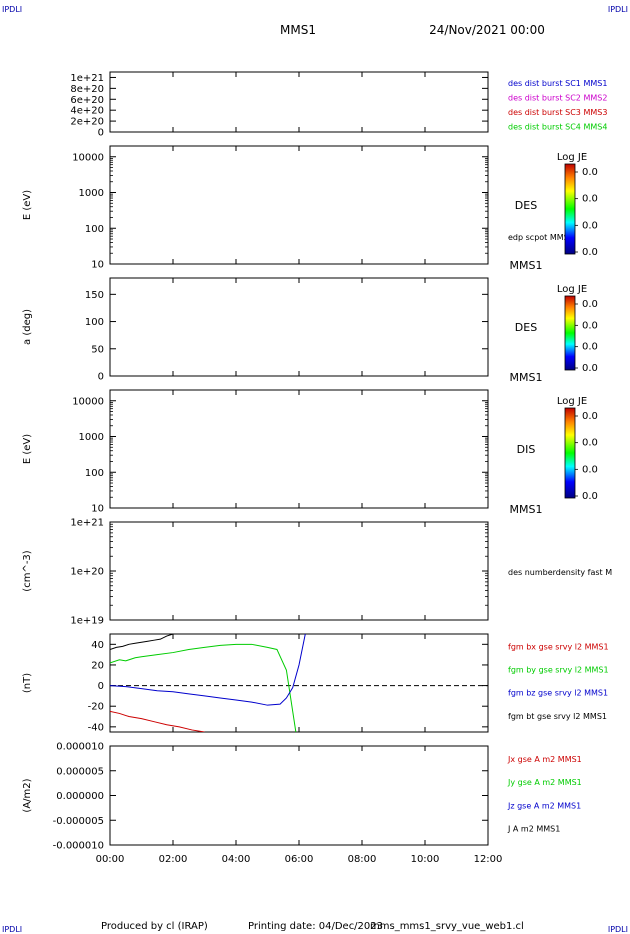 Image resolution: width=630 pixels, height=934 pixels. What do you see at coordinates (78, 821) in the screenshot?
I see `y-tick-label: -0.000005` at bounding box center [78, 821].